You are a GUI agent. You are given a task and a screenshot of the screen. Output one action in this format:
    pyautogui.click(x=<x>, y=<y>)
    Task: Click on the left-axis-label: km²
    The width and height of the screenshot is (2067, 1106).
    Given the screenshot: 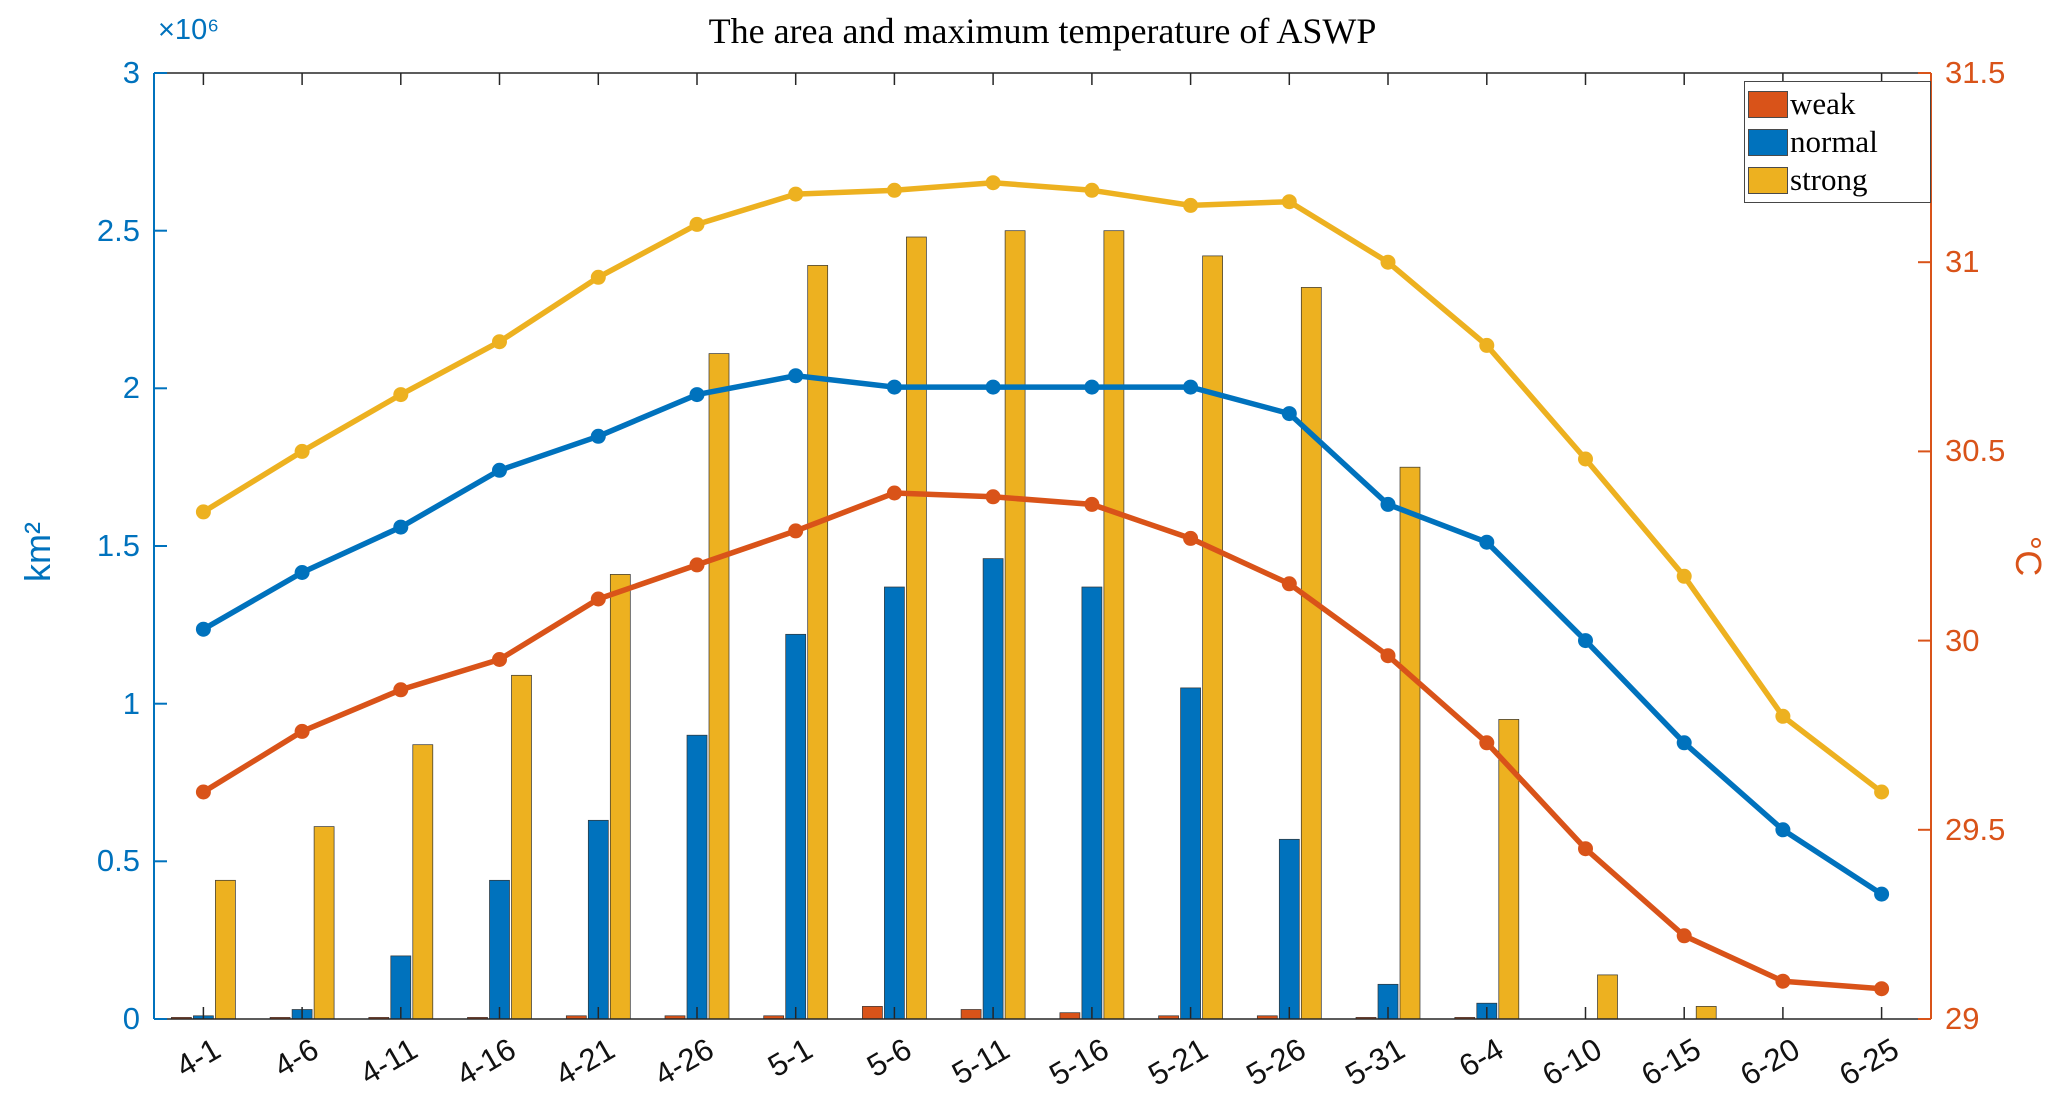 What is the action you would take?
    pyautogui.click(x=37, y=552)
    